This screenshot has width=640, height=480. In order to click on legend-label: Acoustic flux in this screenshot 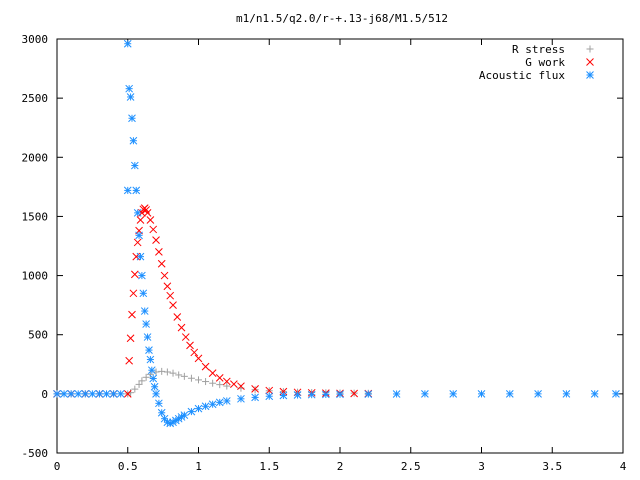, I will do `click(522, 75)`.